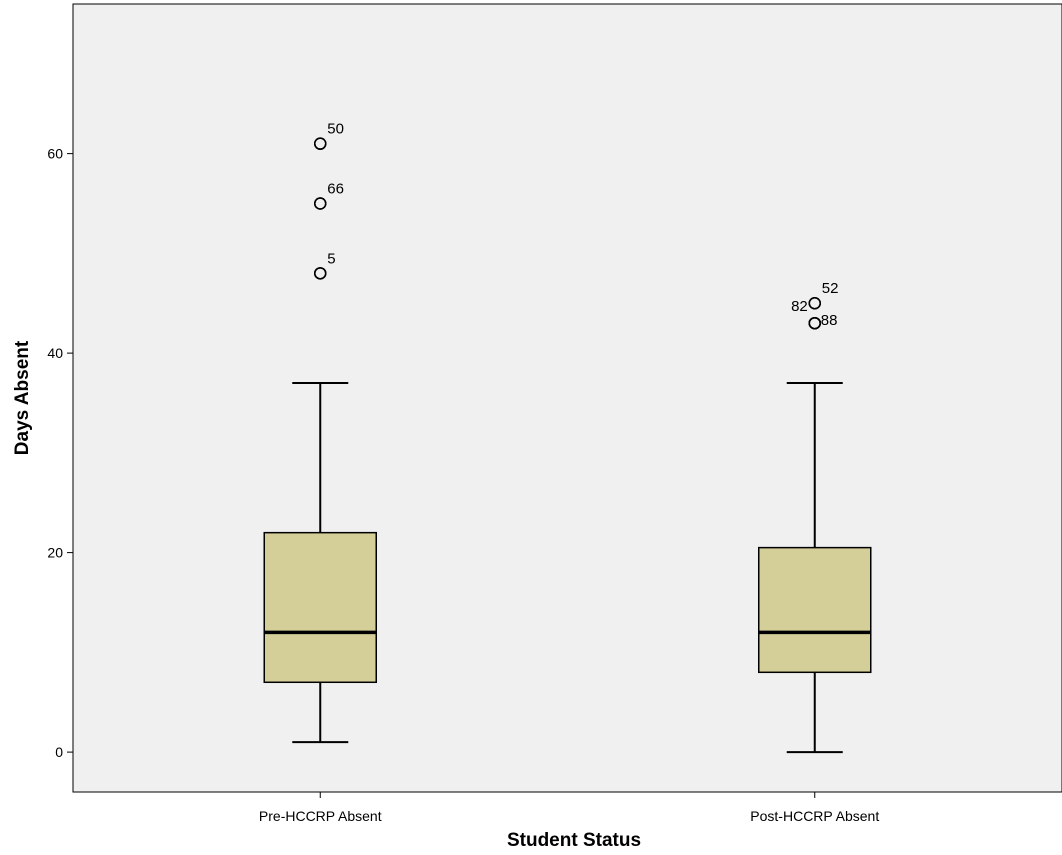 The image size is (1062, 855). What do you see at coordinates (331, 258) in the screenshot?
I see `outlier-label: 5` at bounding box center [331, 258].